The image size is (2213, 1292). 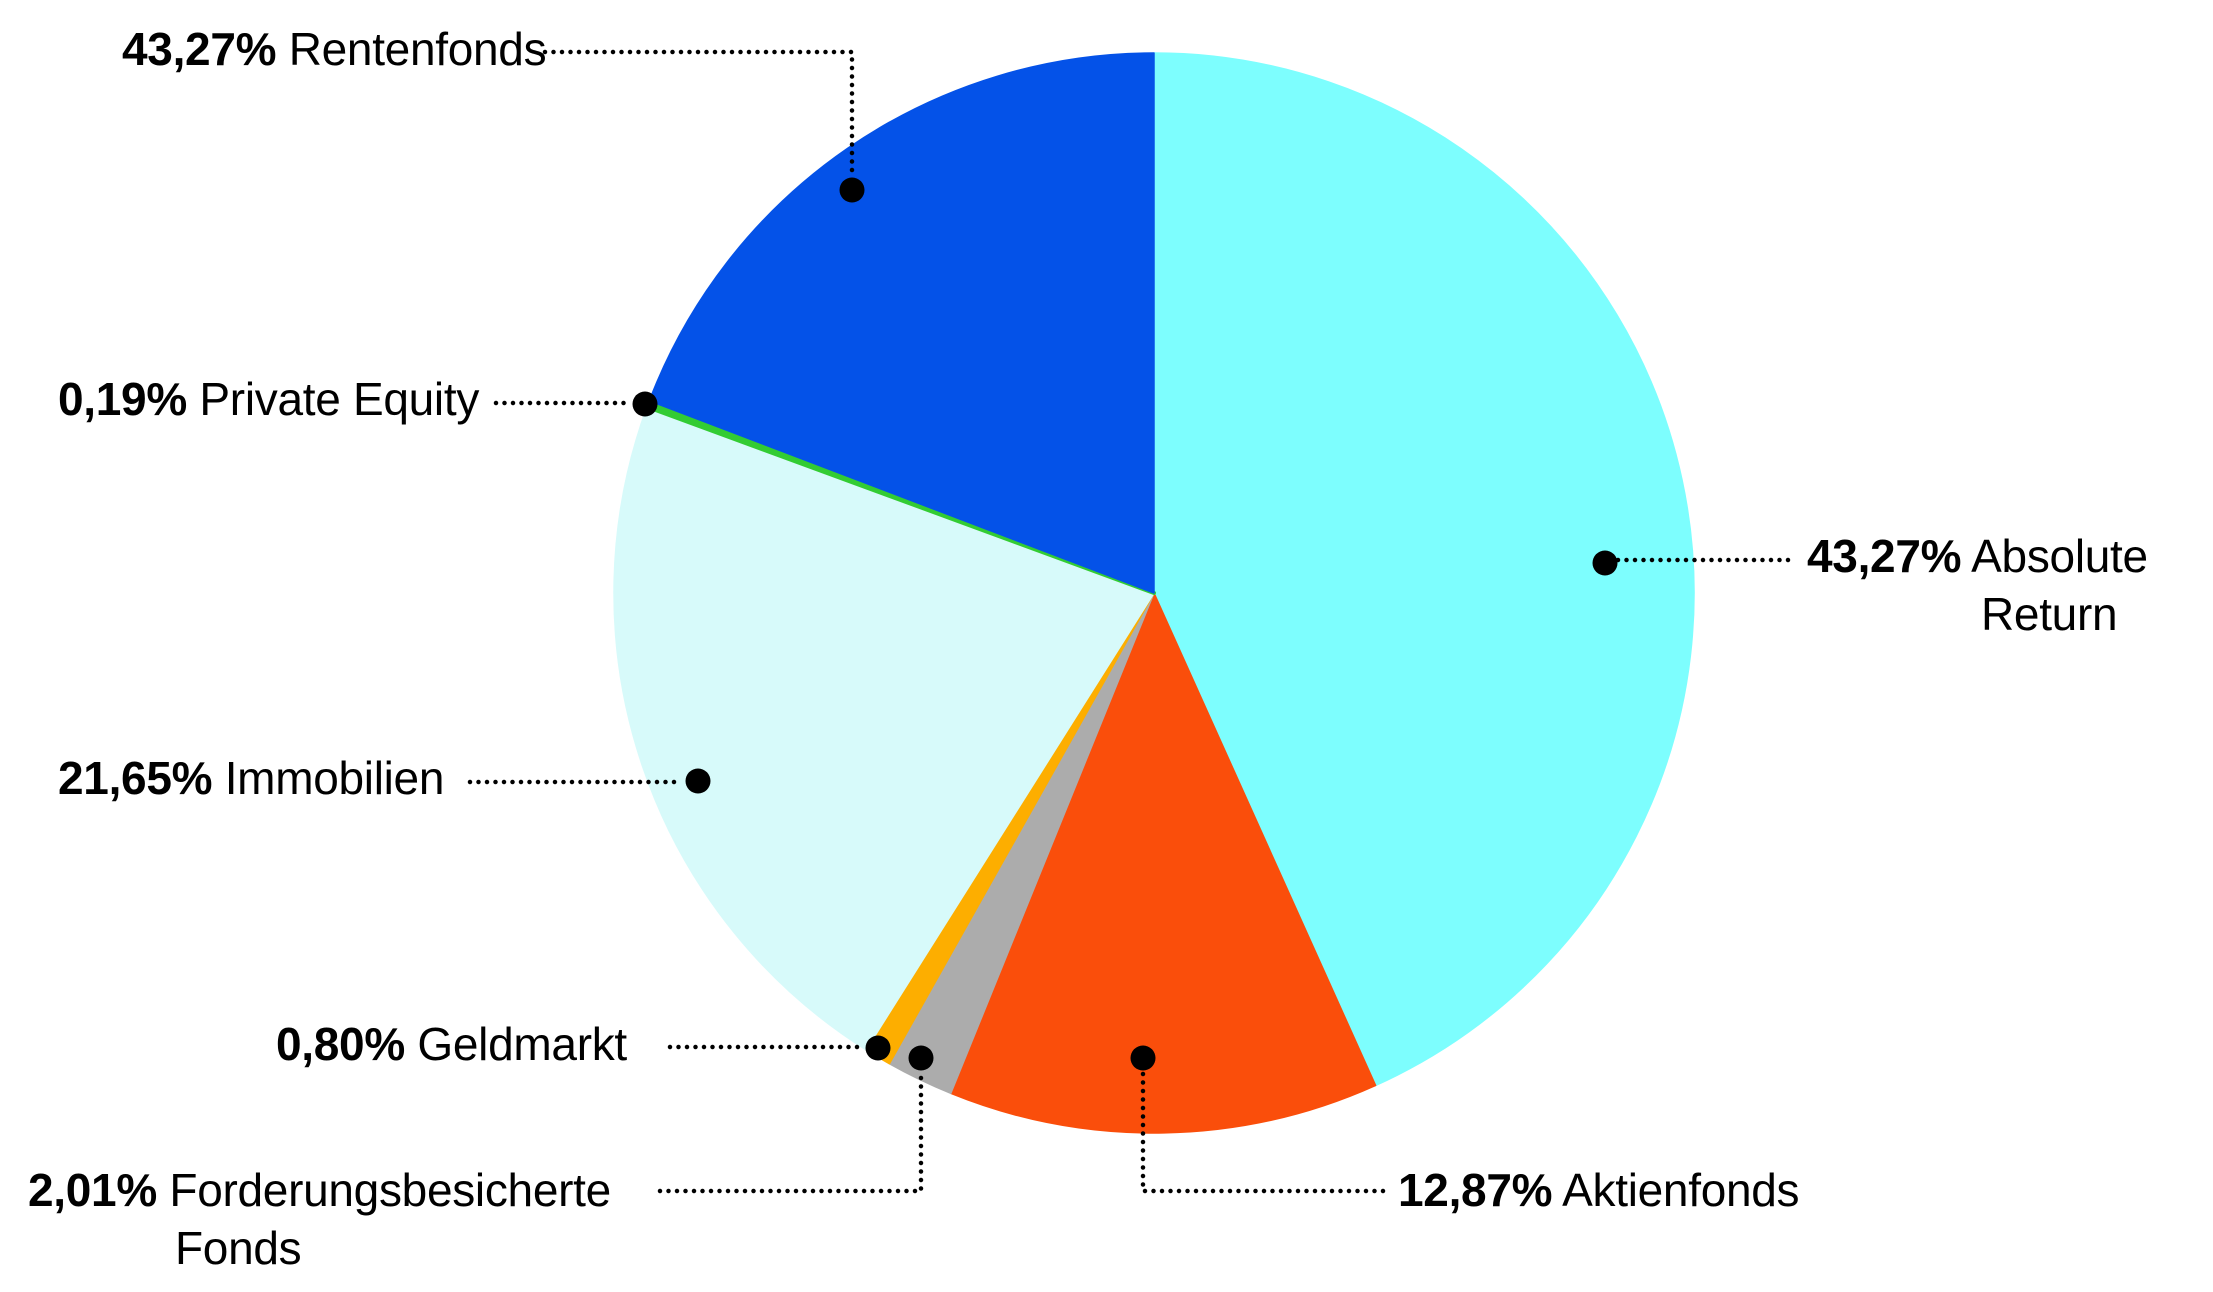 What do you see at coordinates (1163, 863) in the screenshot?
I see `slice-aktienfonds` at bounding box center [1163, 863].